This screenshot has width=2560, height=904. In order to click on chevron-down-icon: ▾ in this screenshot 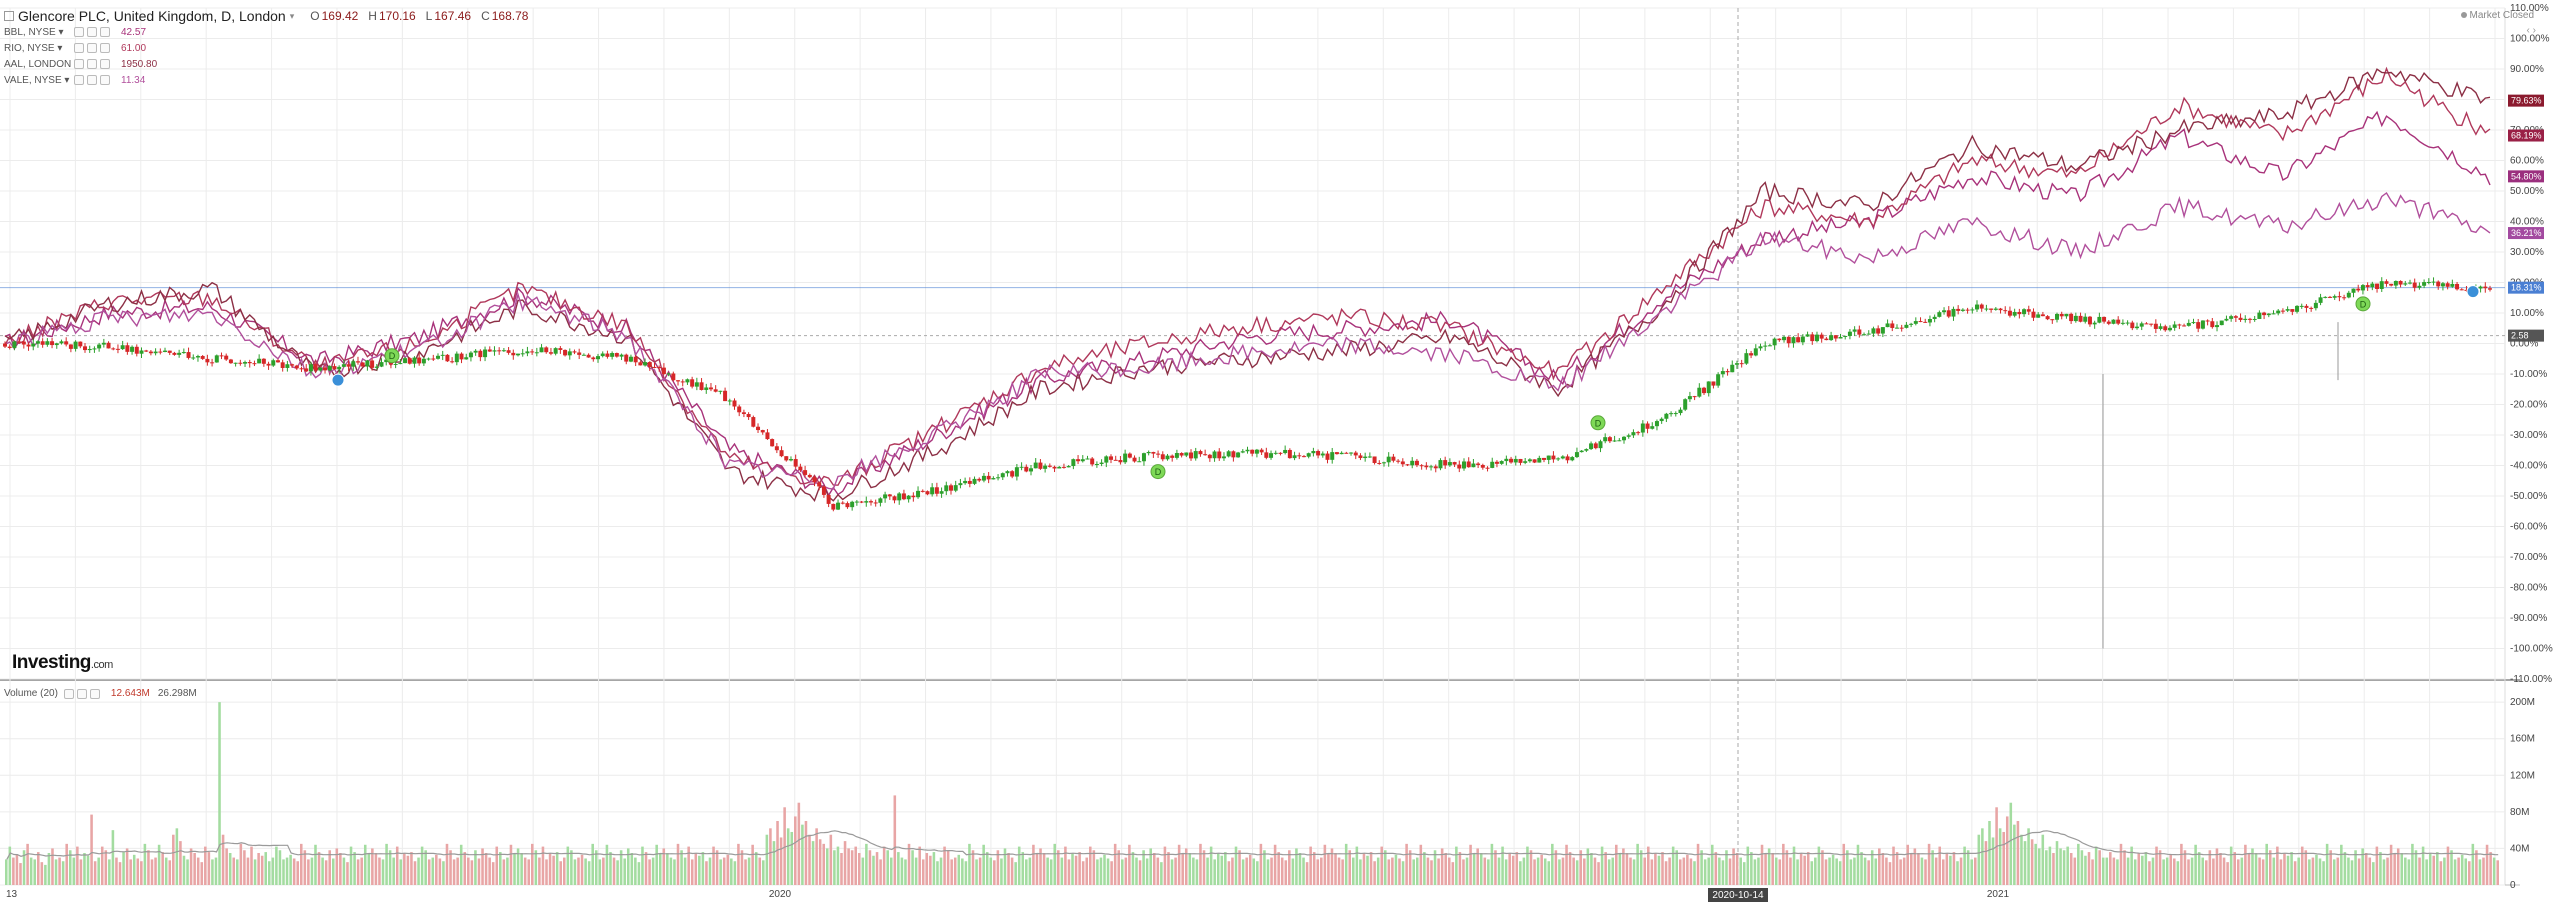, I will do `click(292, 15)`.